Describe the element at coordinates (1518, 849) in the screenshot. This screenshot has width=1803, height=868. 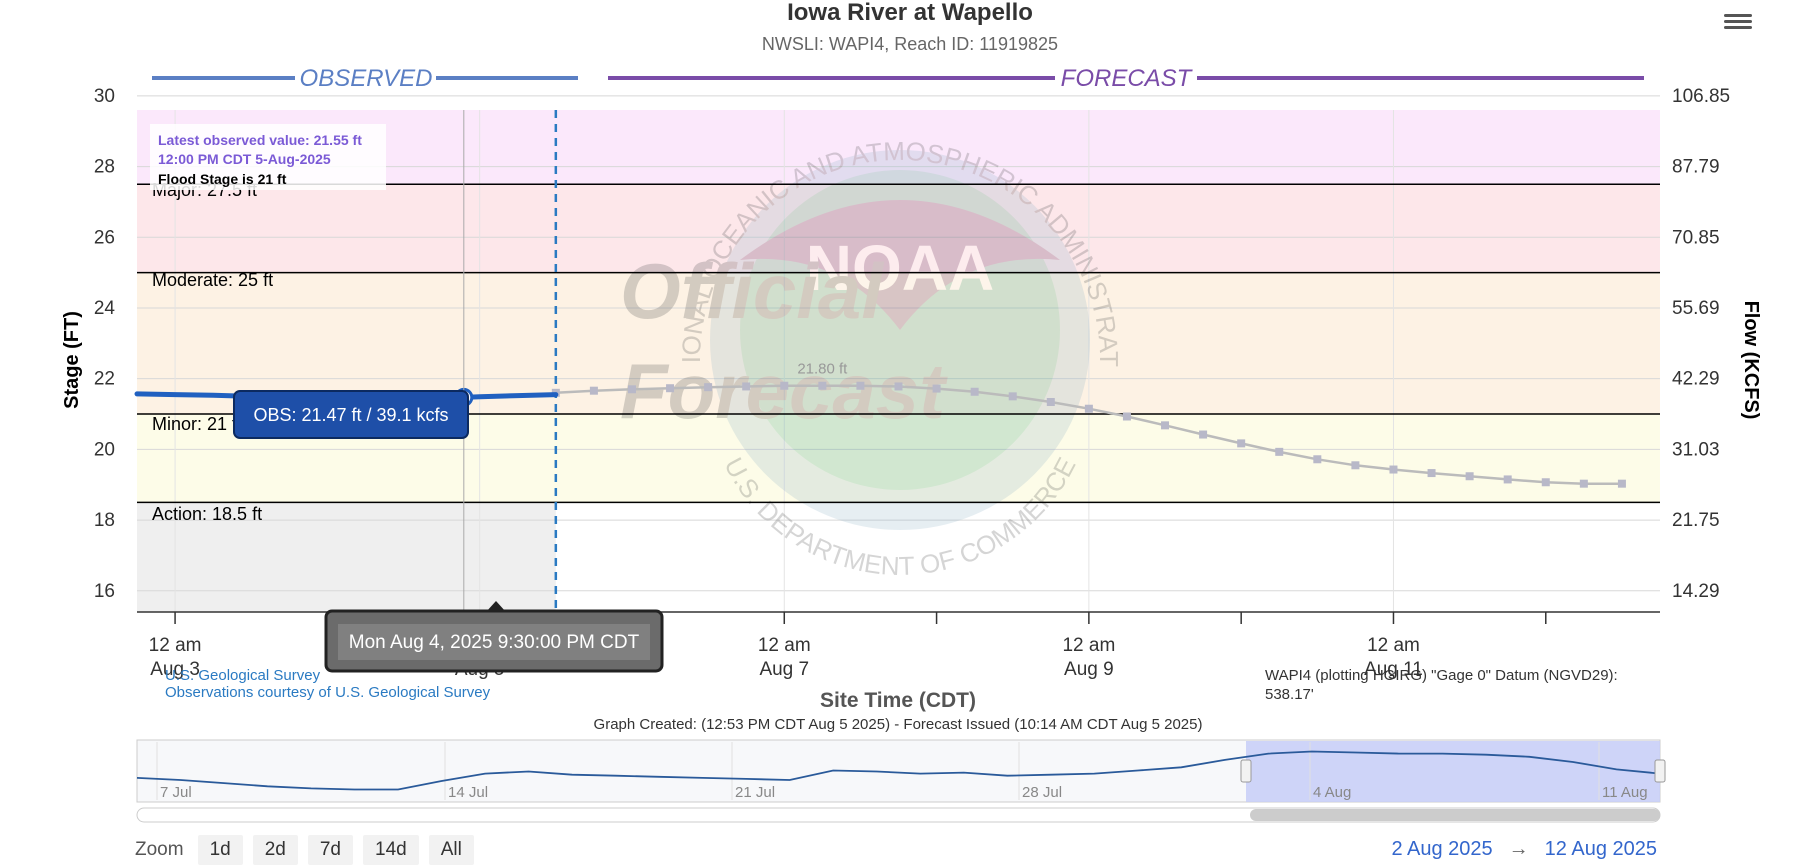
I see `range-arrow: →` at that location.